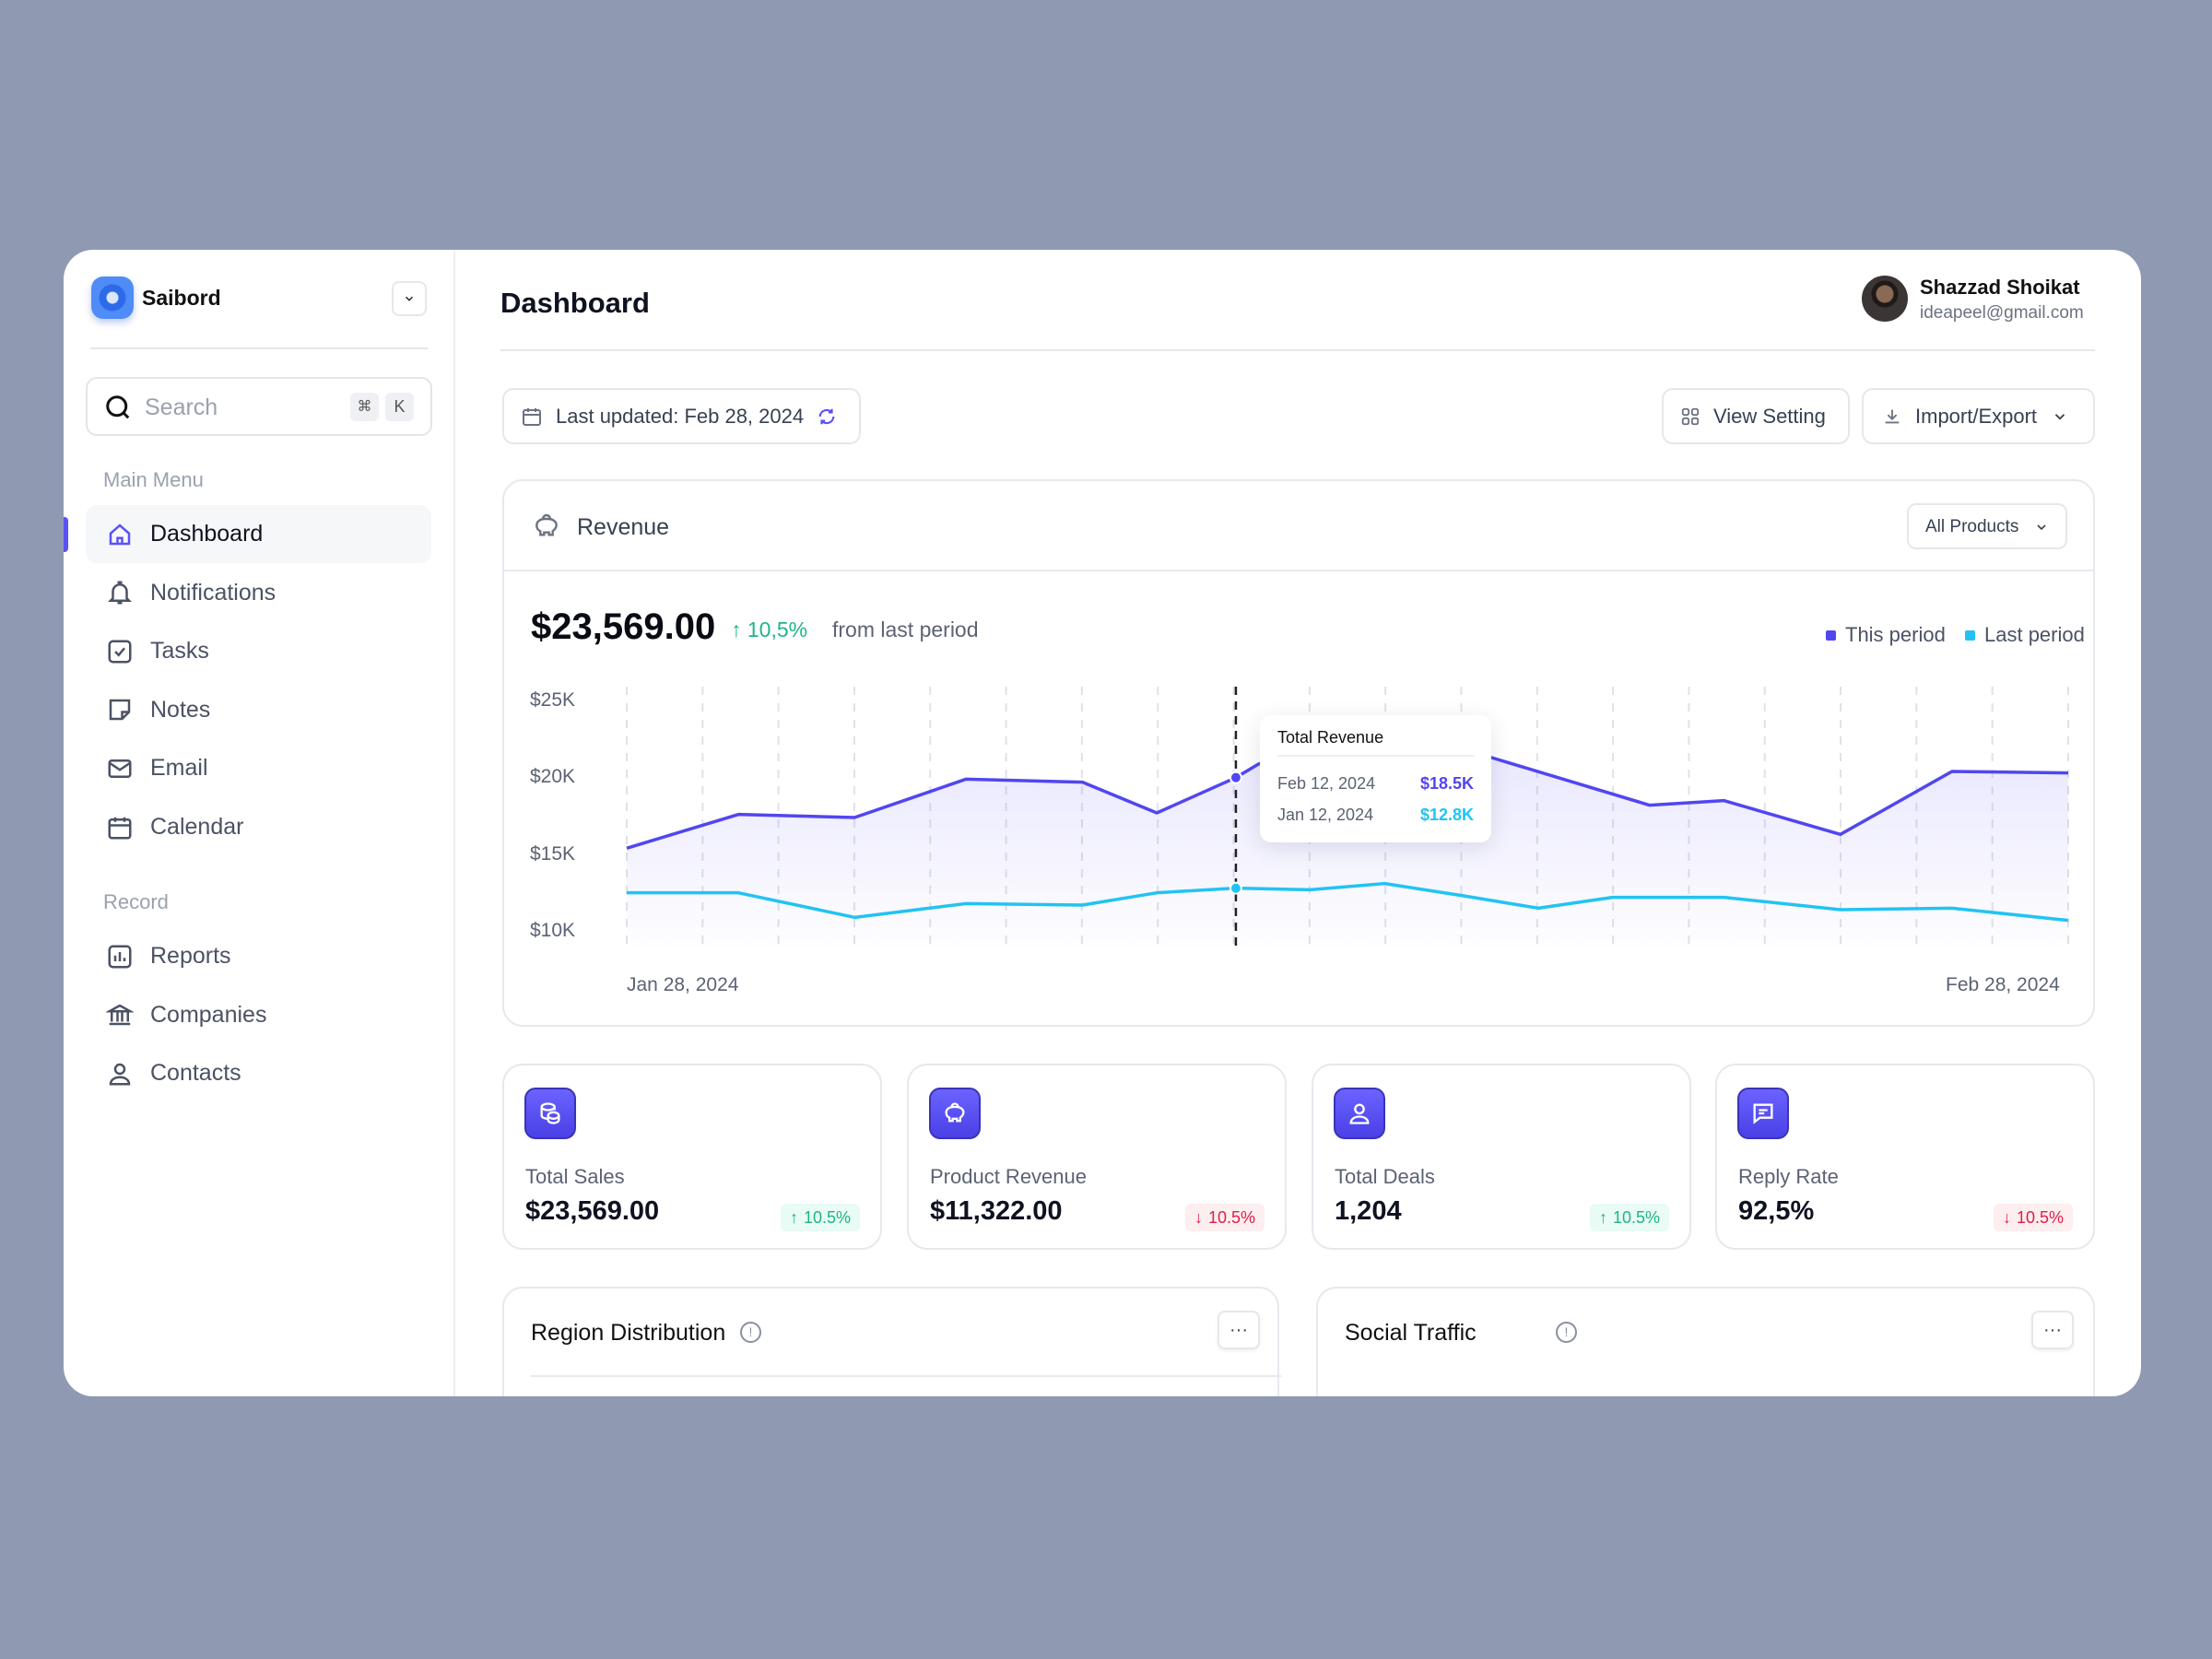 The image size is (2212, 1659). I want to click on record-label: Record, so click(136, 901).